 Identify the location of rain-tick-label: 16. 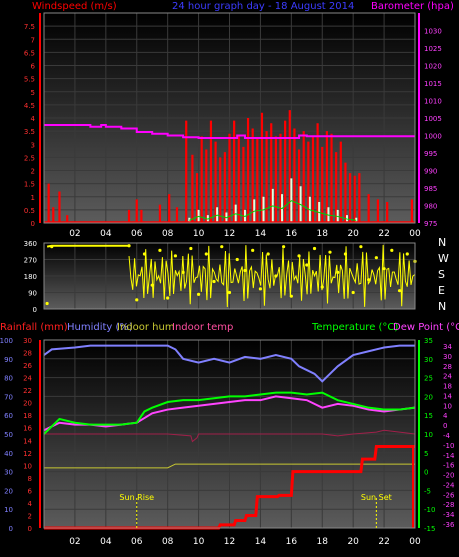
(27, 429).